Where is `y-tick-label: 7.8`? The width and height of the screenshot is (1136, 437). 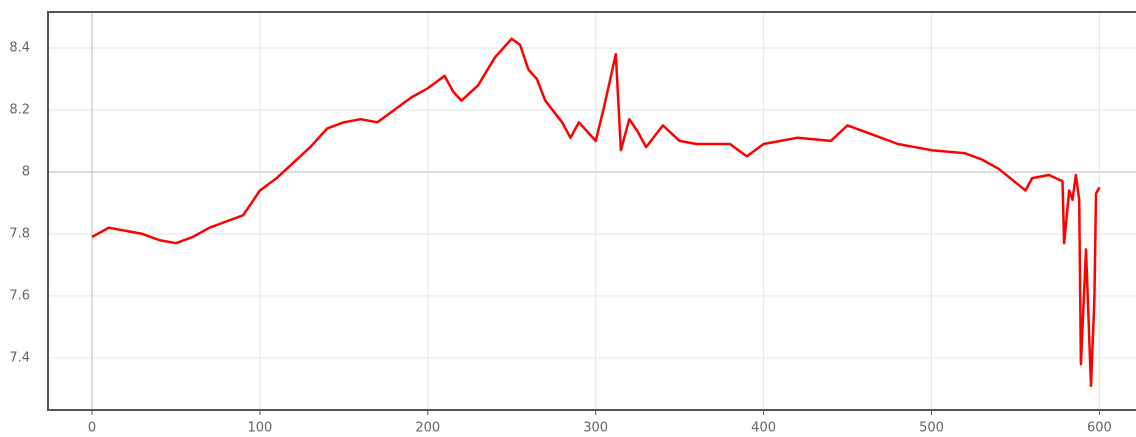 y-tick-label: 7.8 is located at coordinates (19, 233).